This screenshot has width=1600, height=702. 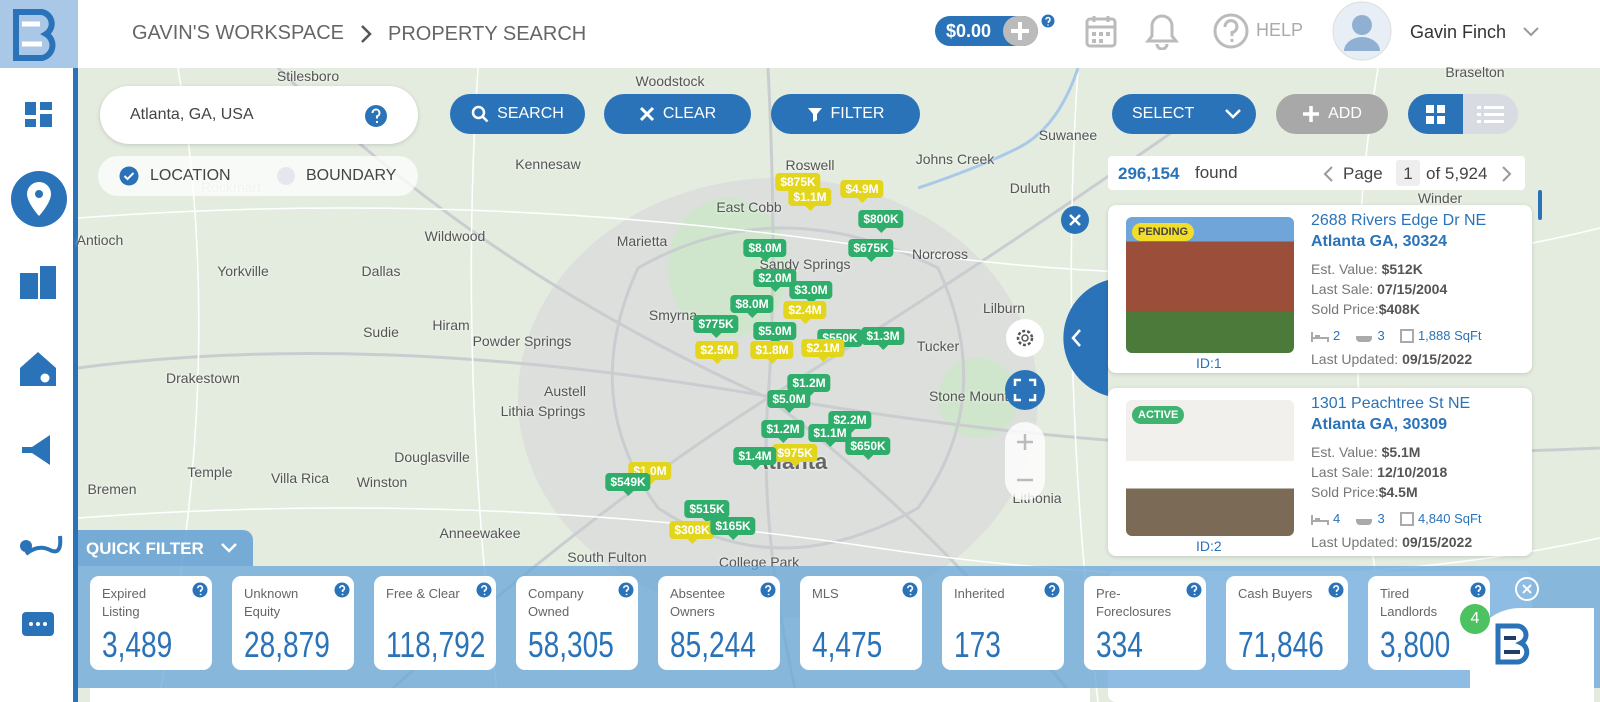 What do you see at coordinates (351, 175) in the screenshot?
I see `boundary-mode: BOUNDARY` at bounding box center [351, 175].